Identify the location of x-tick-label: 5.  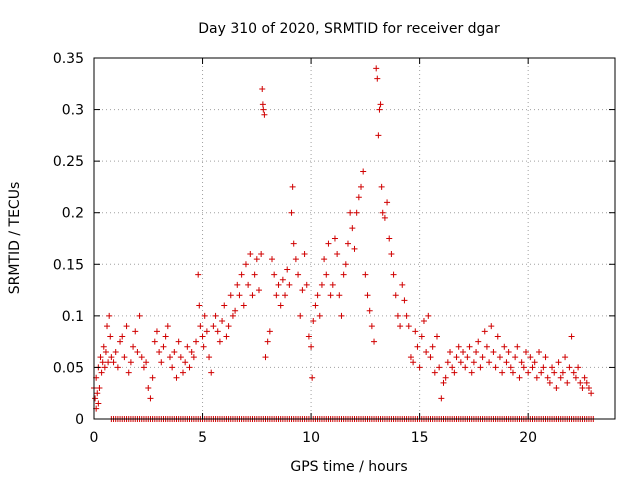
(202, 438).